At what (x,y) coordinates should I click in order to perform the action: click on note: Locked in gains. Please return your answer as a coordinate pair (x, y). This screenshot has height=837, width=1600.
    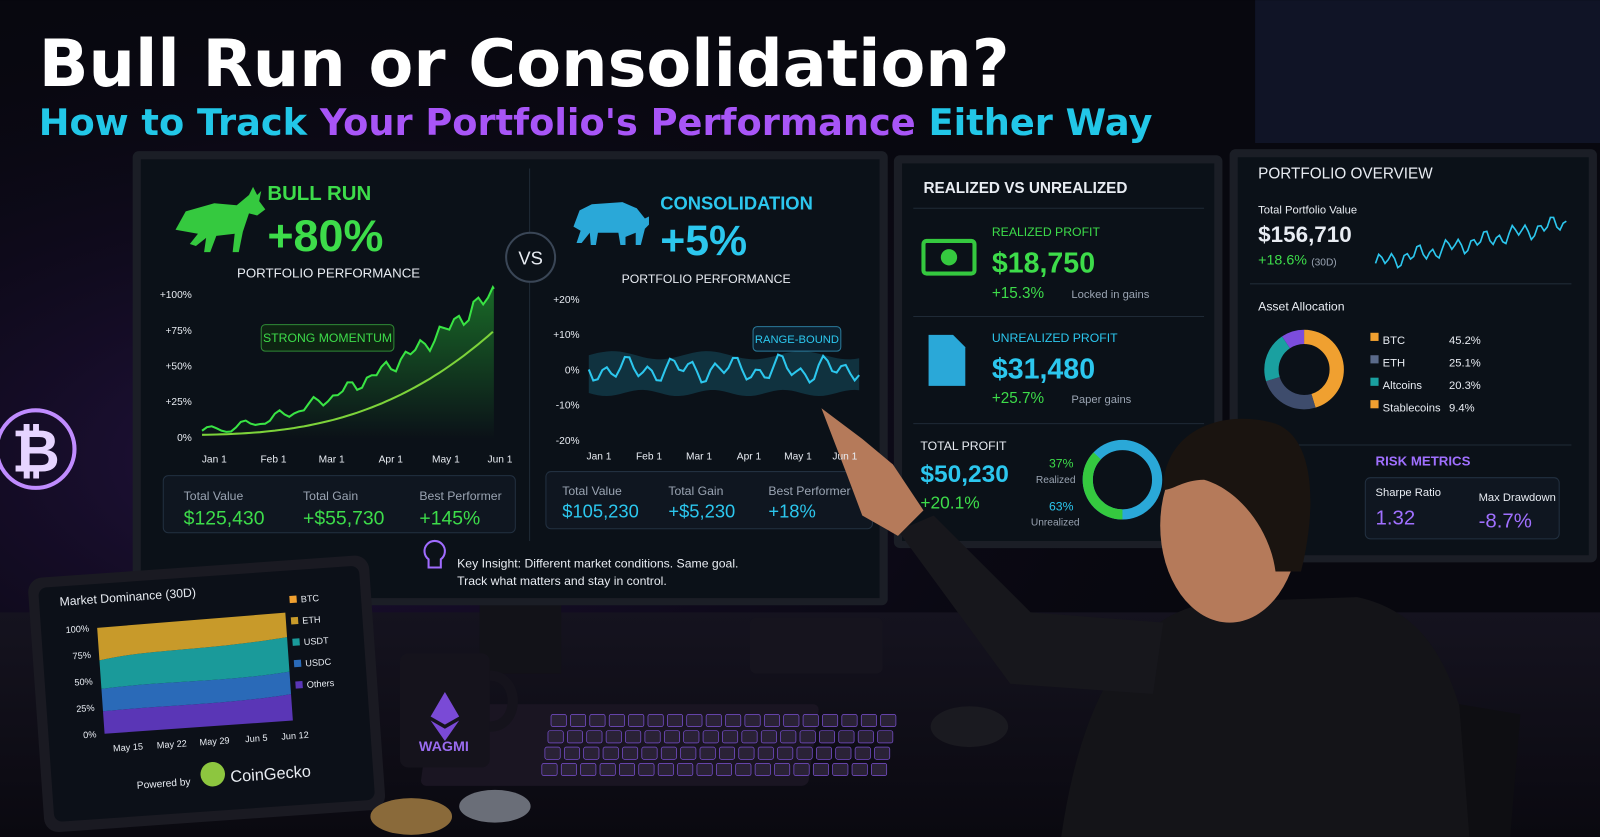
    Looking at the image, I should click on (1110, 295).